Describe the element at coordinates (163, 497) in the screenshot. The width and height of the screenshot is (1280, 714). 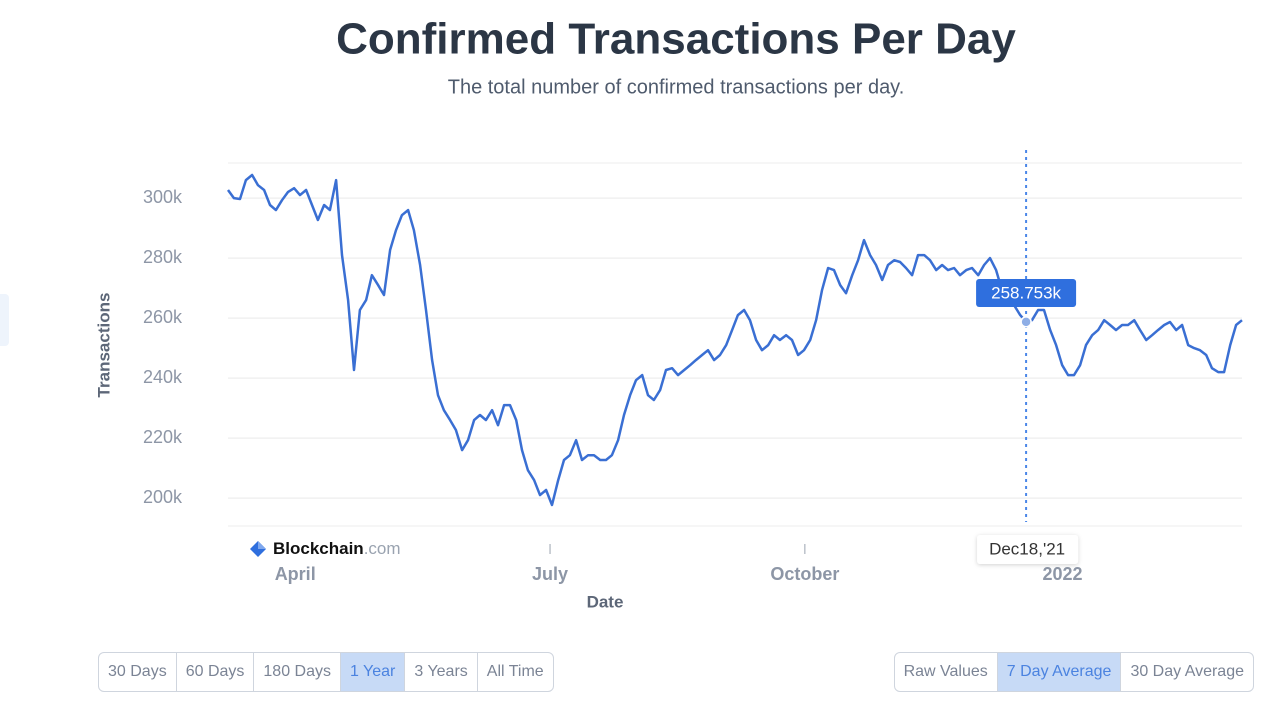
I see `y-tick-label: 200k` at that location.